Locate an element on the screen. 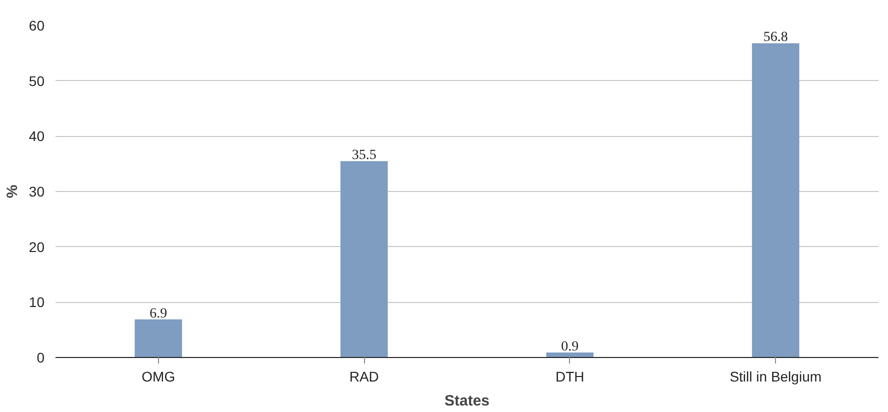 This screenshot has height=412, width=888. y-tick-label: 0 is located at coordinates (40, 358).